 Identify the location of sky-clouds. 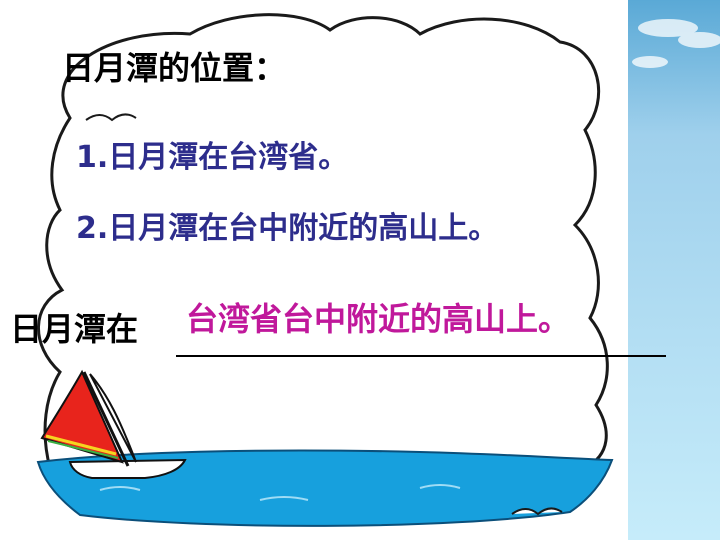
(676, 43).